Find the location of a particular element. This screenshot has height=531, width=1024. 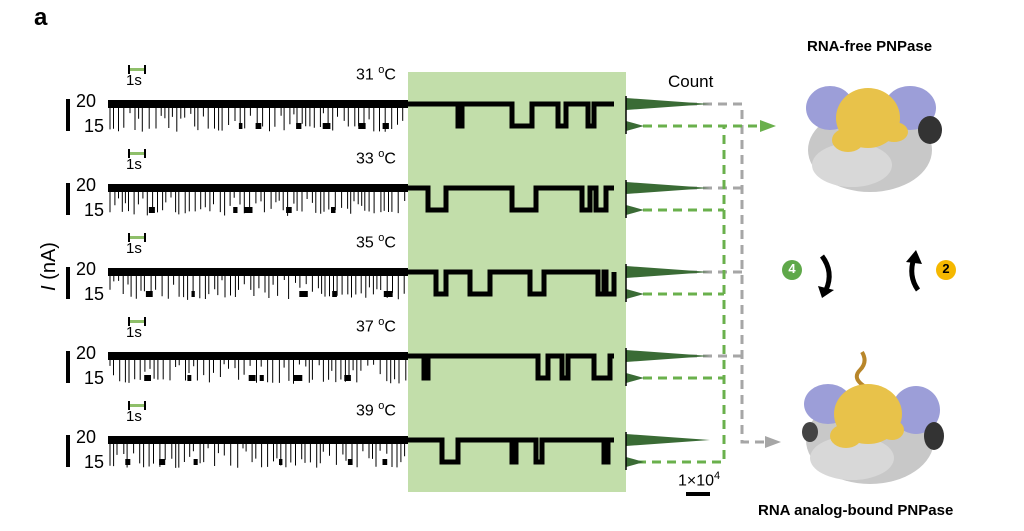

protein-structure-rna-bound is located at coordinates (873, 417).